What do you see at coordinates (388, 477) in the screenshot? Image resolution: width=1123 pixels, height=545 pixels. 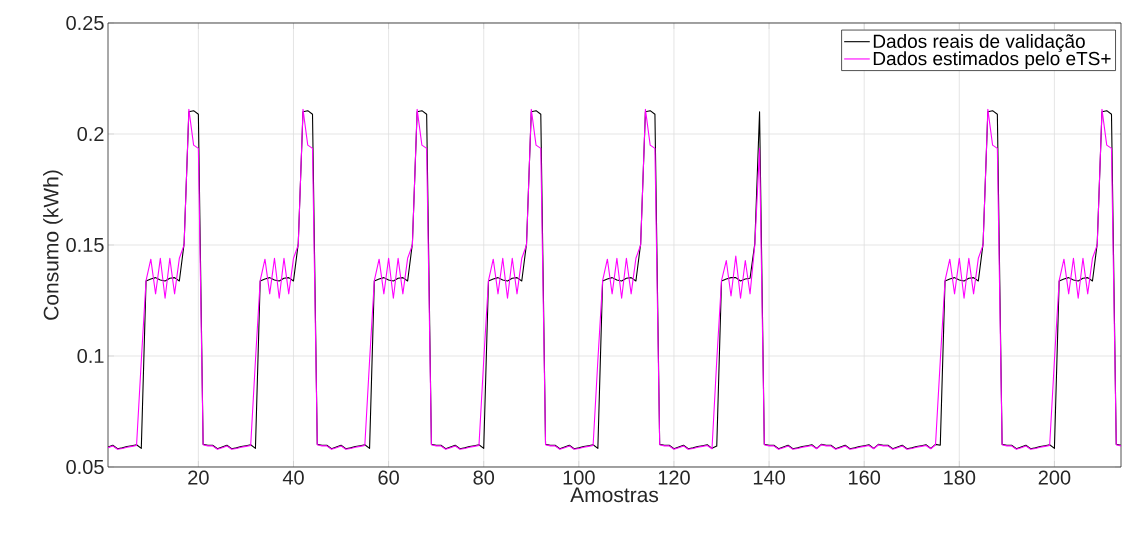 I see `x-tick-label: 60` at bounding box center [388, 477].